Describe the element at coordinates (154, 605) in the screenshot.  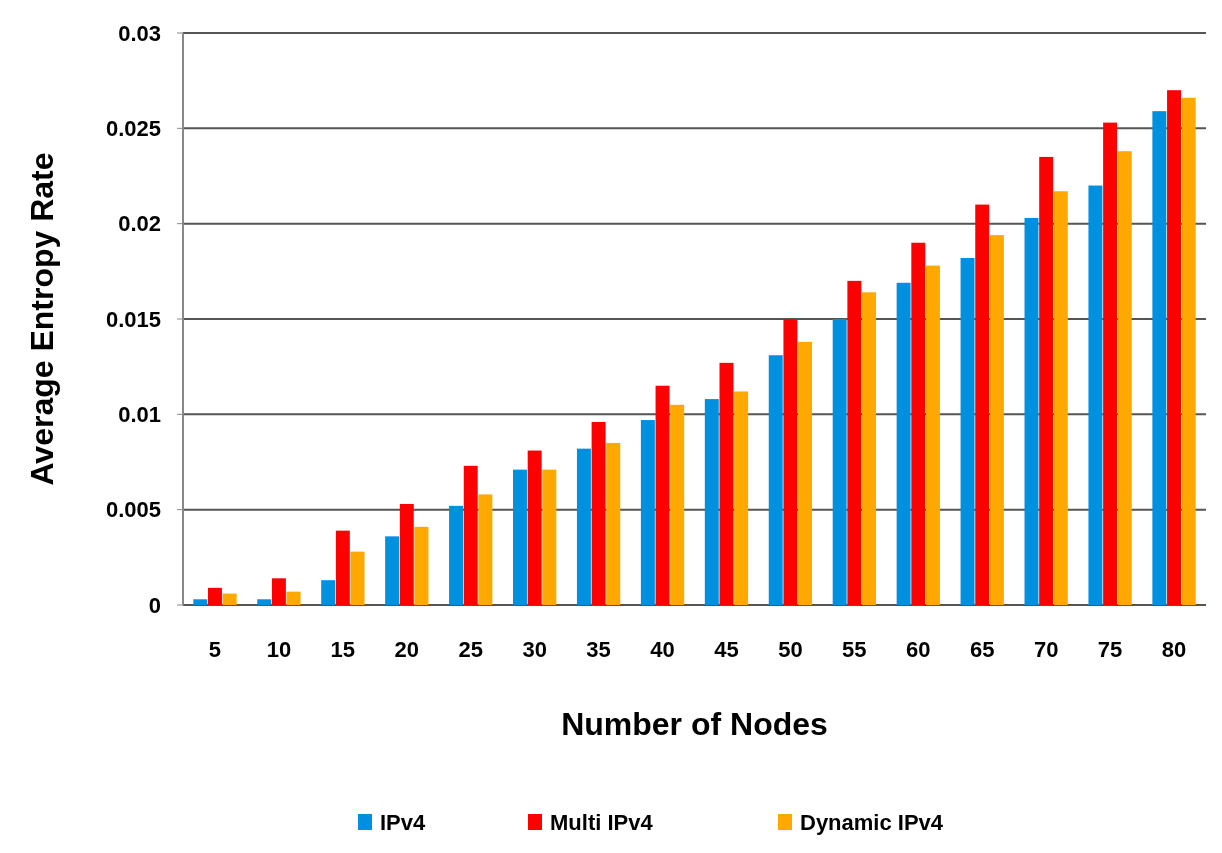
I see `y-tick-label: 0` at that location.